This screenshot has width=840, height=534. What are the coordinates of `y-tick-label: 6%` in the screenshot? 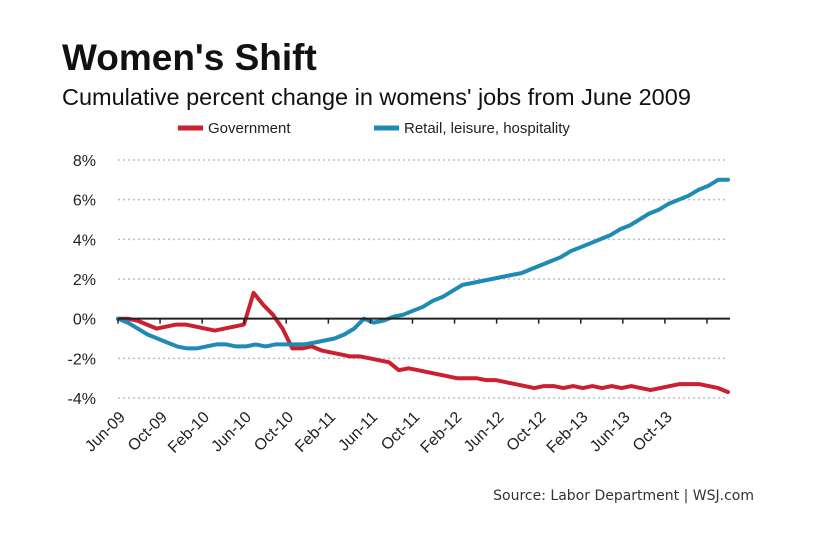 It's located at (84, 201).